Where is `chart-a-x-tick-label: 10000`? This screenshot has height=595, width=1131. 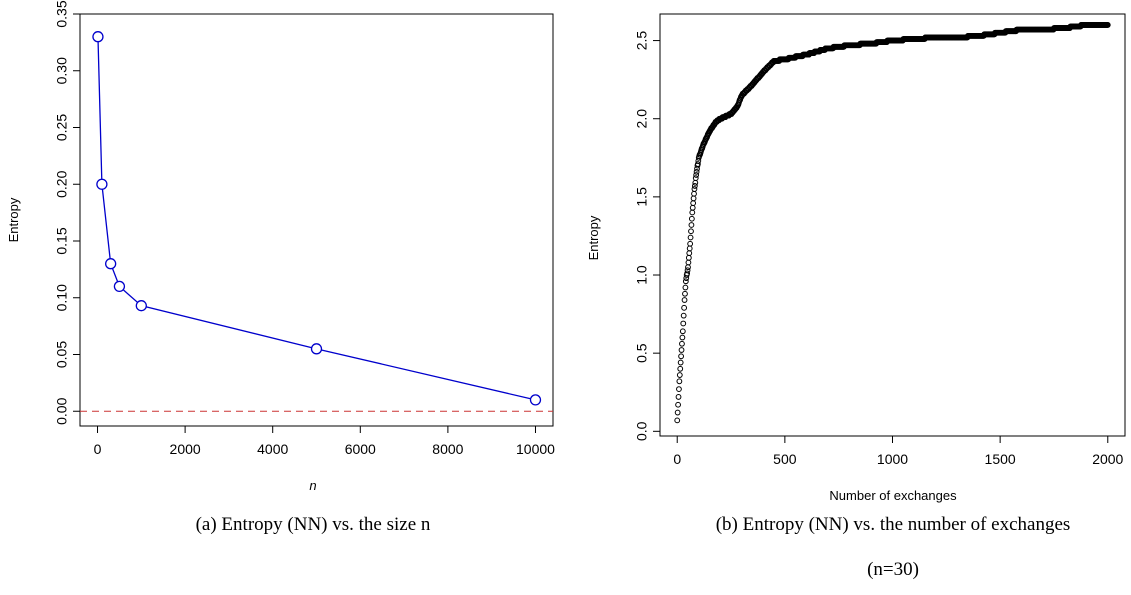
chart-a-x-tick-label: 10000 is located at coordinates (535, 449).